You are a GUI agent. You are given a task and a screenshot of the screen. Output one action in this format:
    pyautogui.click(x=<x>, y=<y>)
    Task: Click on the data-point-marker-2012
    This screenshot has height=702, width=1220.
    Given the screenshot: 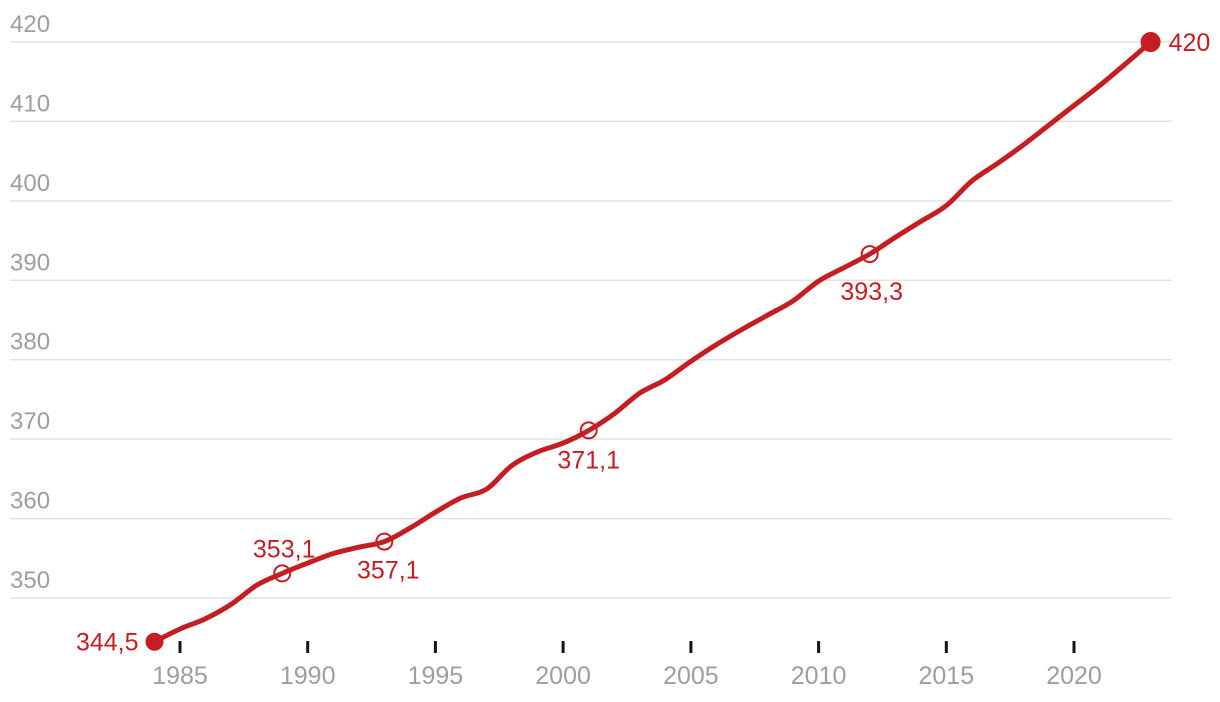 What is the action you would take?
    pyautogui.click(x=869, y=254)
    